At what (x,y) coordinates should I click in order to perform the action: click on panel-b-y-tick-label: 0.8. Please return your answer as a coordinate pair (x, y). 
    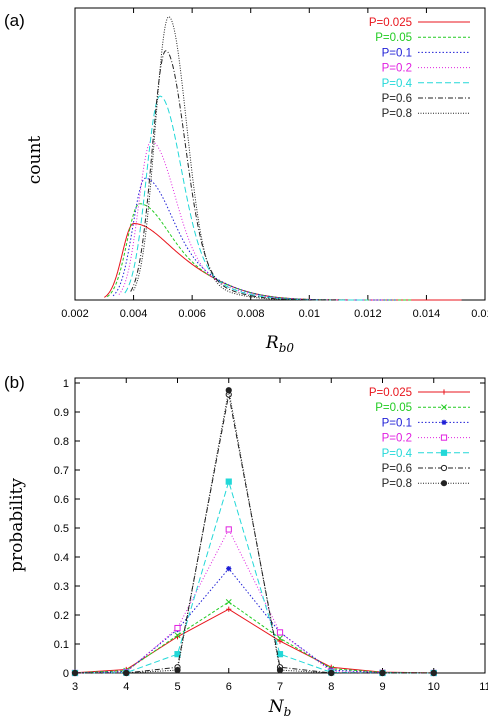
    Looking at the image, I should click on (61, 442).